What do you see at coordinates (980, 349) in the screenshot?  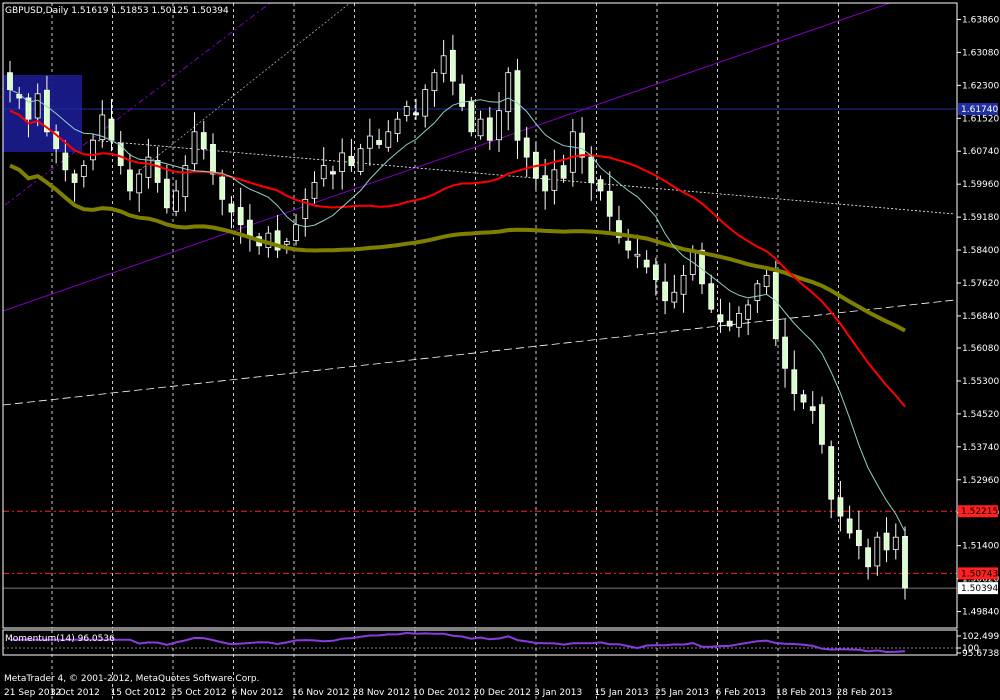 I see `y-tick-label: 1.56080` at bounding box center [980, 349].